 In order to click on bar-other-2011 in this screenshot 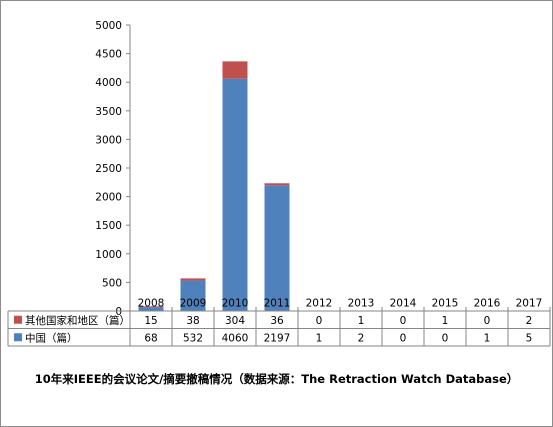, I will do `click(277, 184)`.